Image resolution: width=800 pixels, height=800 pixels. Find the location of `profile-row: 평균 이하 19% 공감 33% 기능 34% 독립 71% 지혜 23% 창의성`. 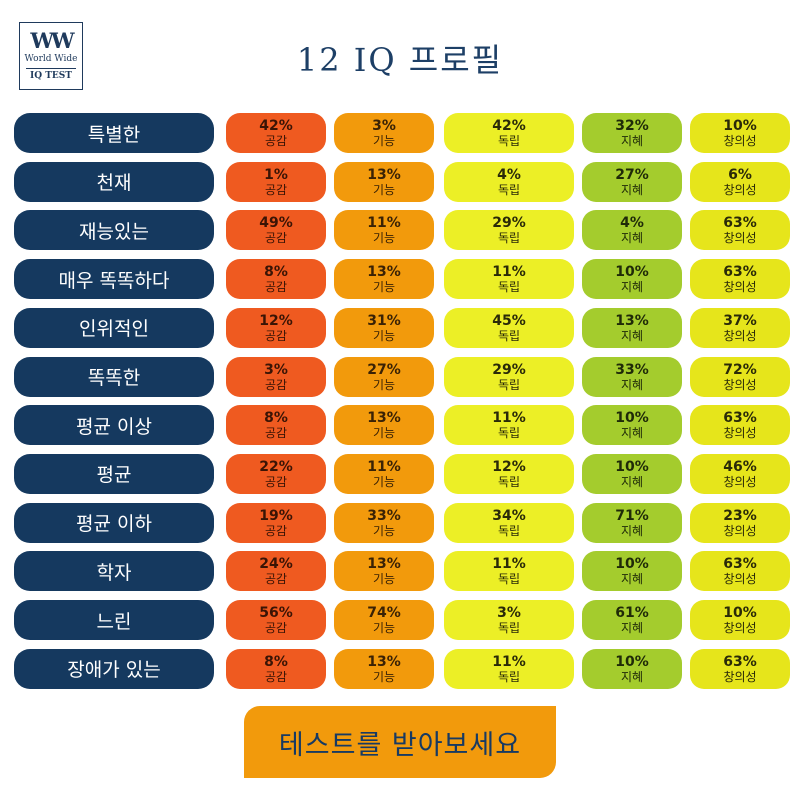

profile-row: 평균 이하 19% 공감 33% 기능 34% 독립 71% 지혜 23% 창의성 is located at coordinates (402, 522).